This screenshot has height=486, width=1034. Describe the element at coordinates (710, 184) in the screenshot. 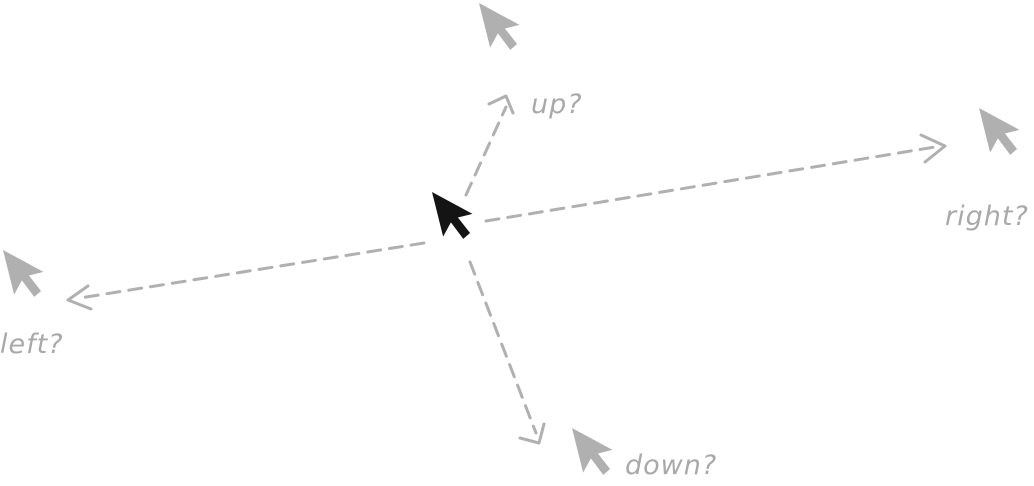

I see `guide-line-right` at that location.